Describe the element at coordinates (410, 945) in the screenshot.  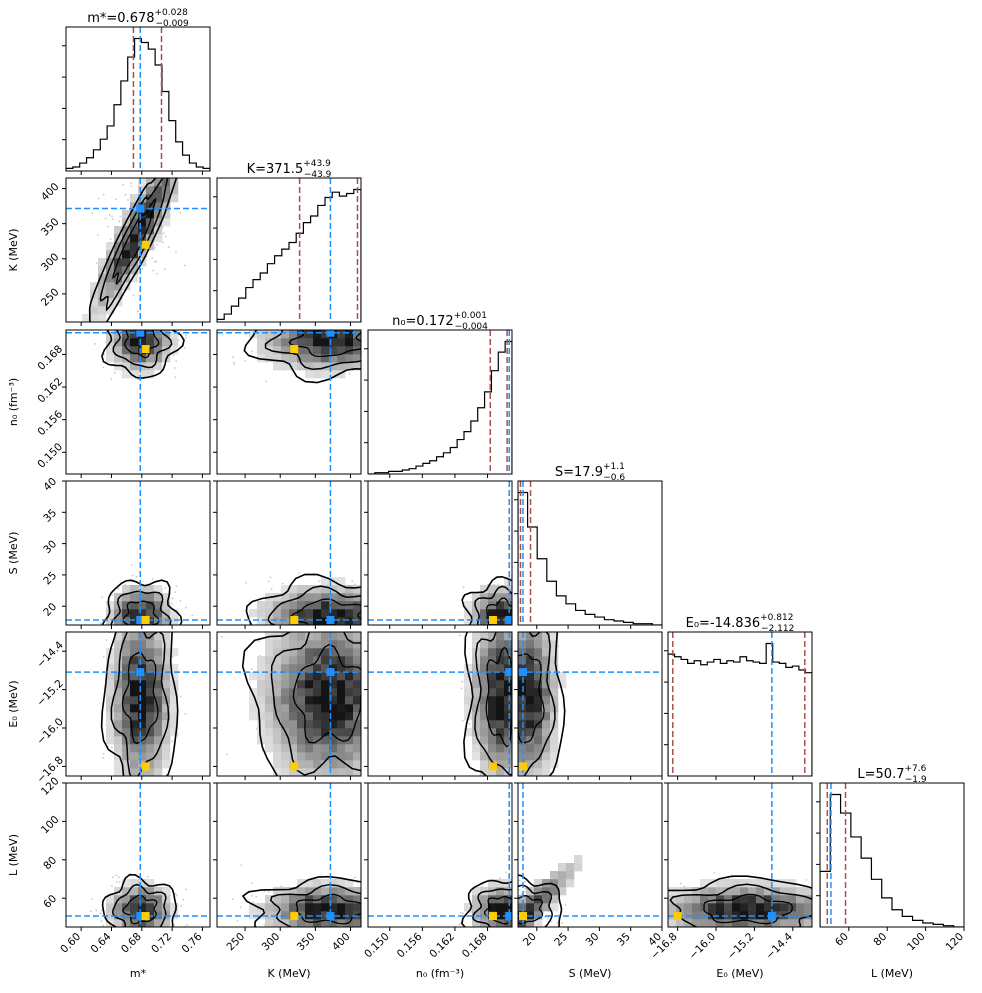
I see `x-tick-label-n0: 0.156` at that location.